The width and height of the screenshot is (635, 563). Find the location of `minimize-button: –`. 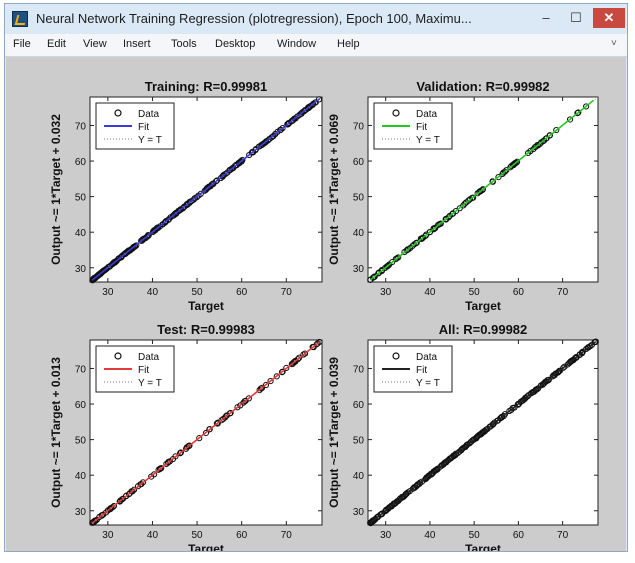

minimize-button: – is located at coordinates (546, 17).